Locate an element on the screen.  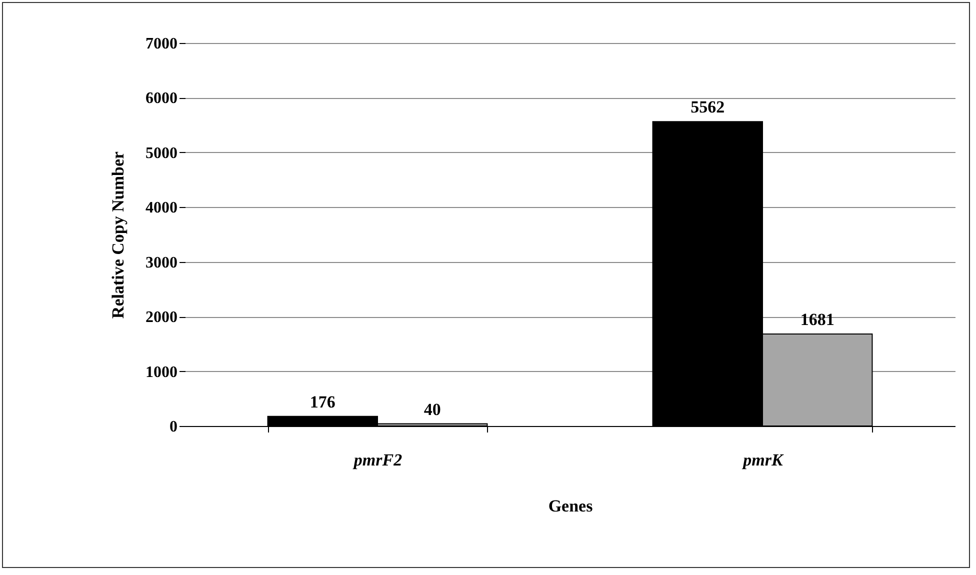
y-tick-label: 3000 is located at coordinates (162, 263).